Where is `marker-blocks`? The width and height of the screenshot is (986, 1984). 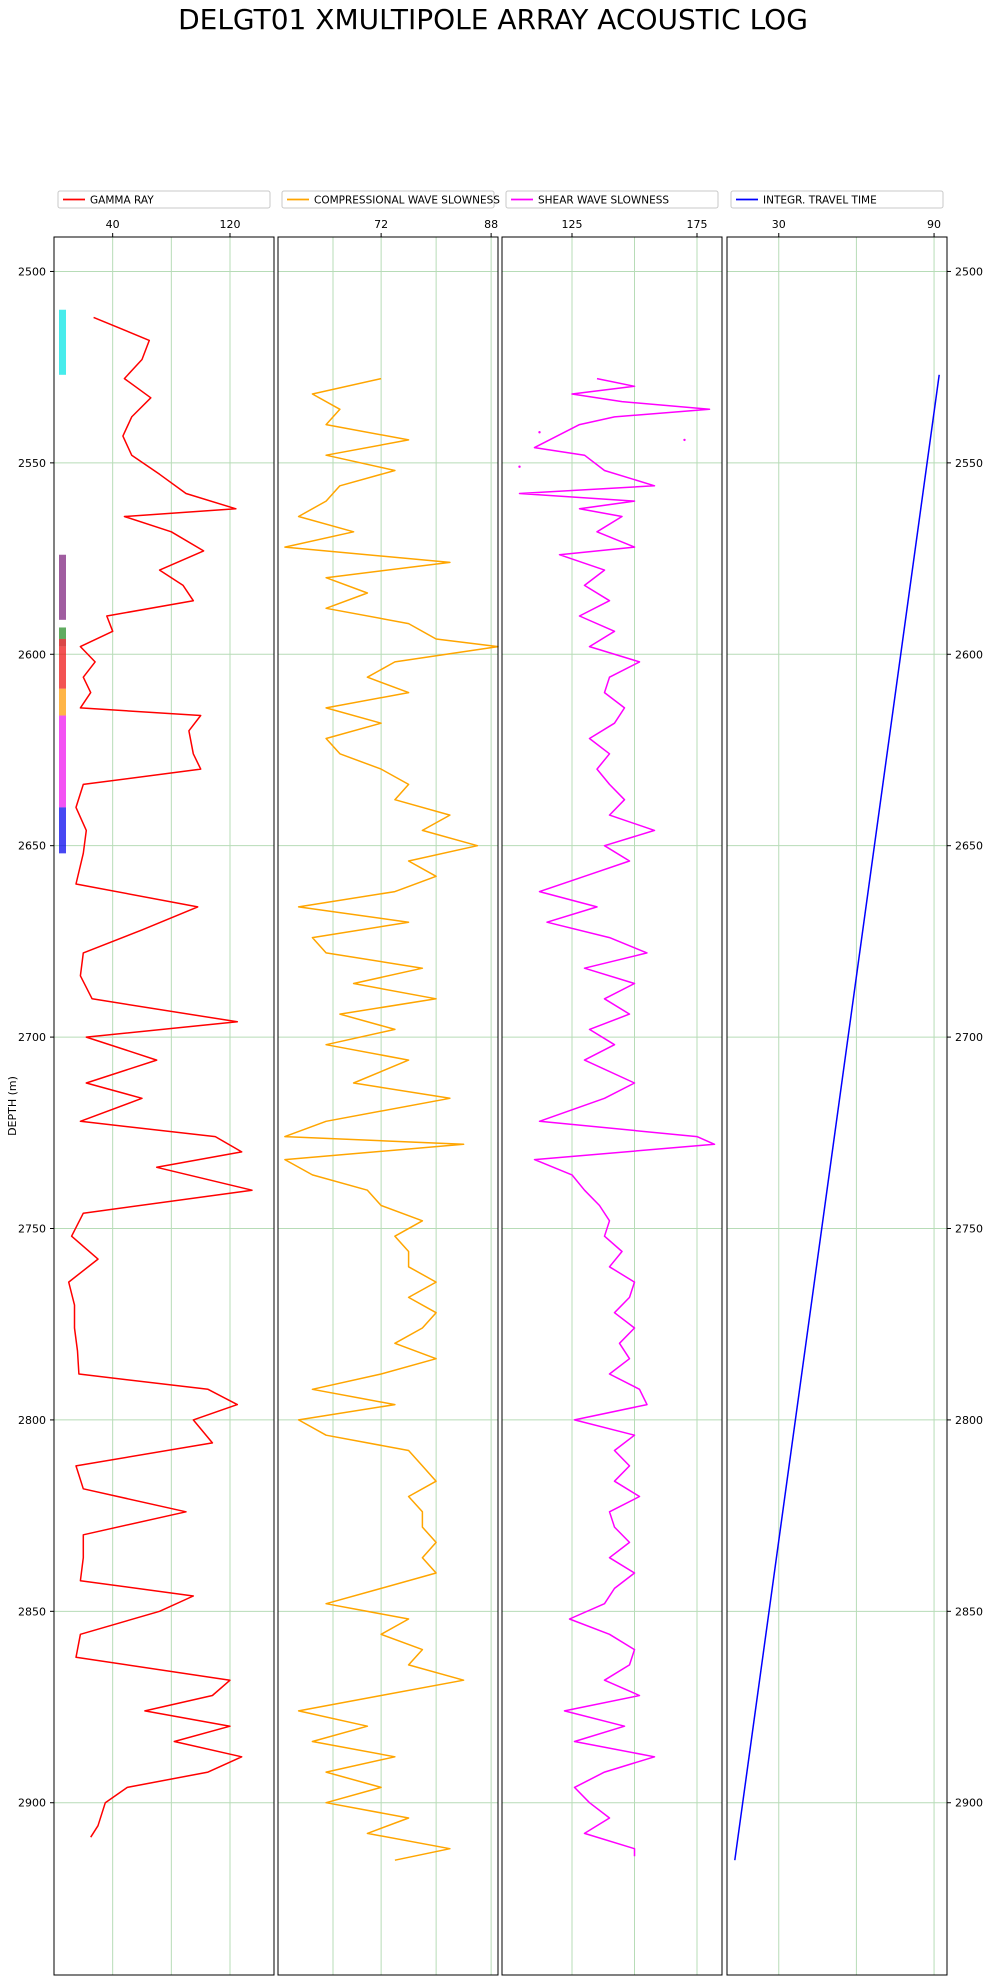 marker-blocks is located at coordinates (62, 581).